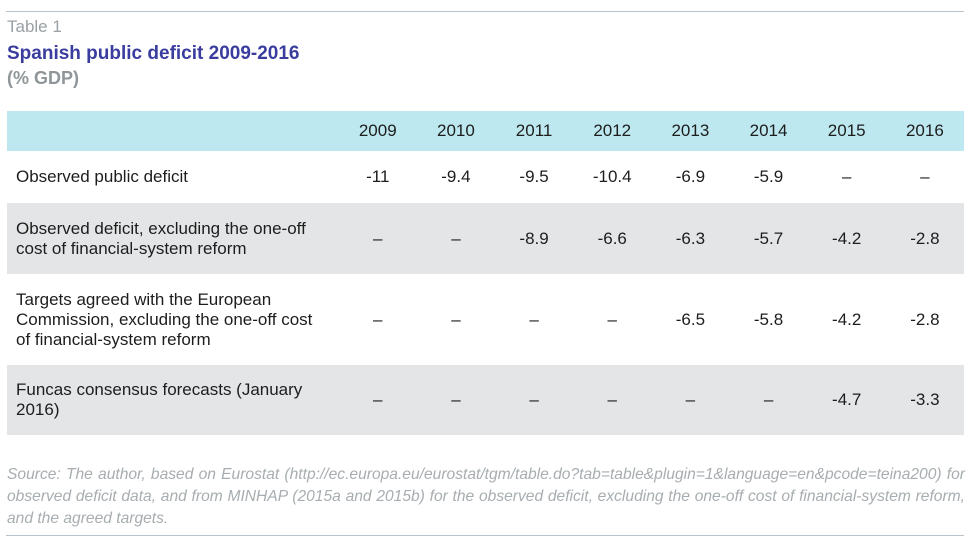  I want to click on table-cell: -3.3, so click(925, 399).